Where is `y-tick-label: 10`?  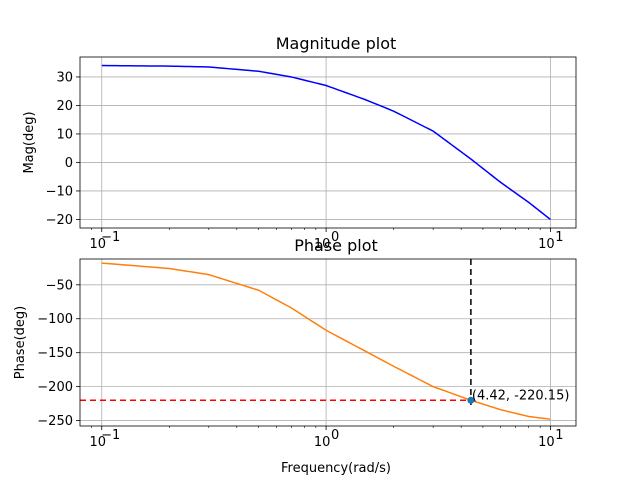
y-tick-label: 10 is located at coordinates (64, 134).